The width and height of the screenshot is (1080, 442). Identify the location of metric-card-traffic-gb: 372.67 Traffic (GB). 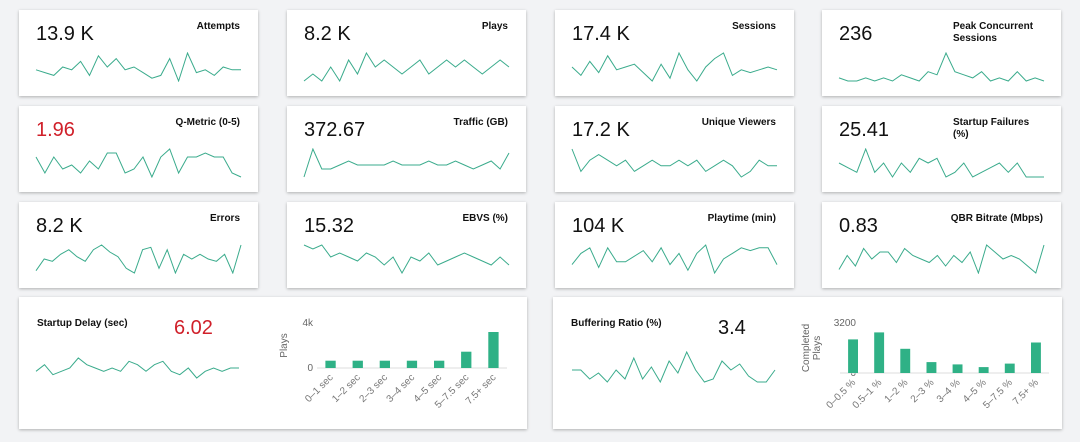
(406, 149).